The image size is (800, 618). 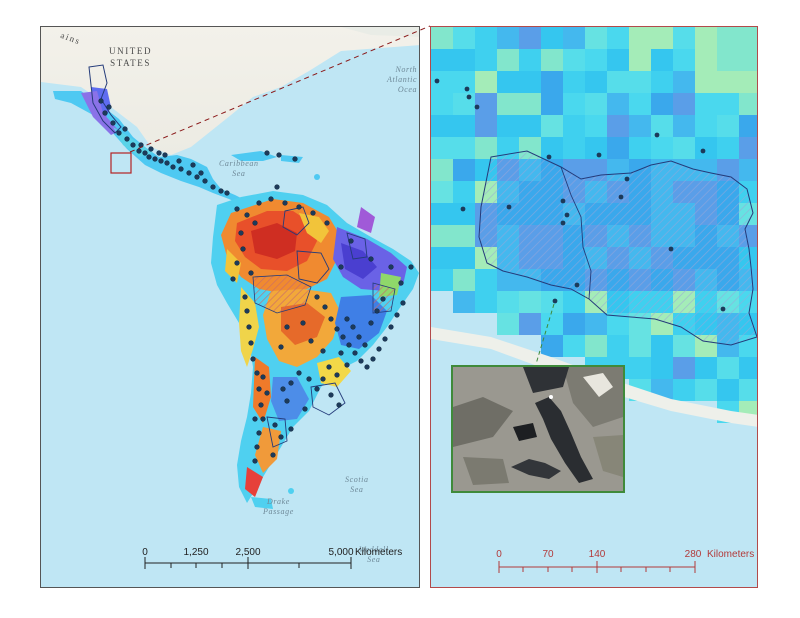 I want to click on label-weddell-sea: Weddell Sea, so click(x=374, y=554).